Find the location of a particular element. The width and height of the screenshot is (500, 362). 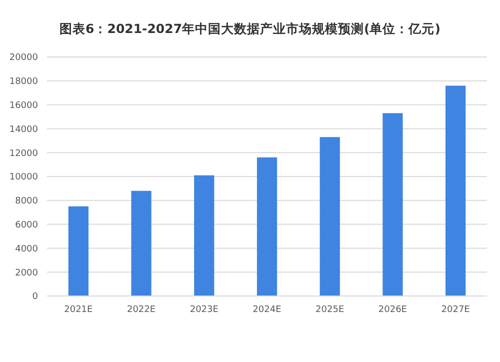

y-tick-label: 0 is located at coordinates (35, 297).